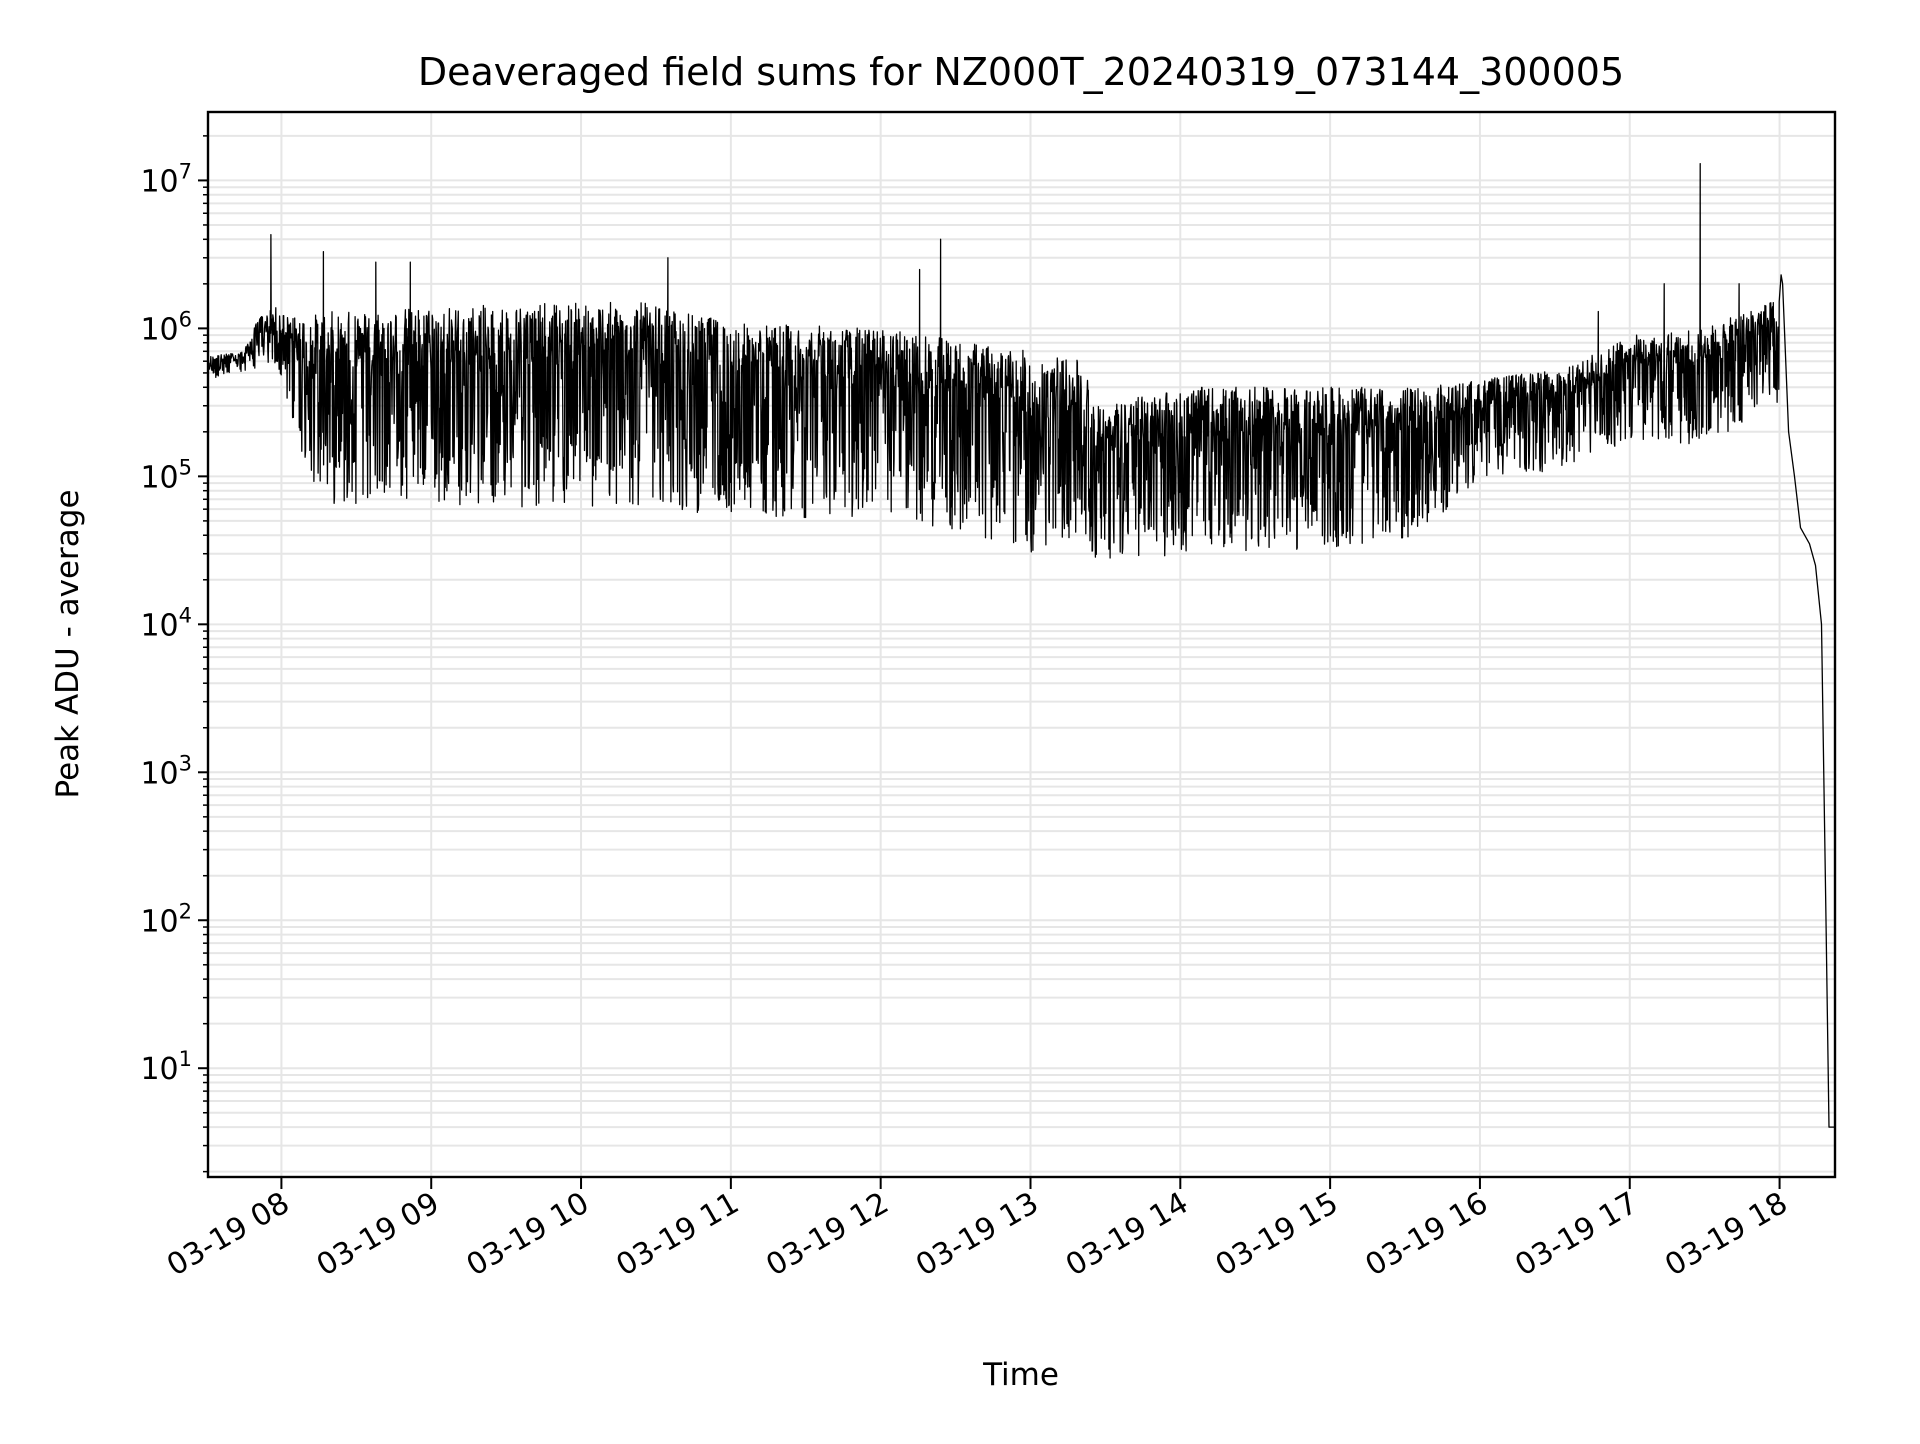  I want to click on y-tick-label: 10⁴, so click(166, 623).